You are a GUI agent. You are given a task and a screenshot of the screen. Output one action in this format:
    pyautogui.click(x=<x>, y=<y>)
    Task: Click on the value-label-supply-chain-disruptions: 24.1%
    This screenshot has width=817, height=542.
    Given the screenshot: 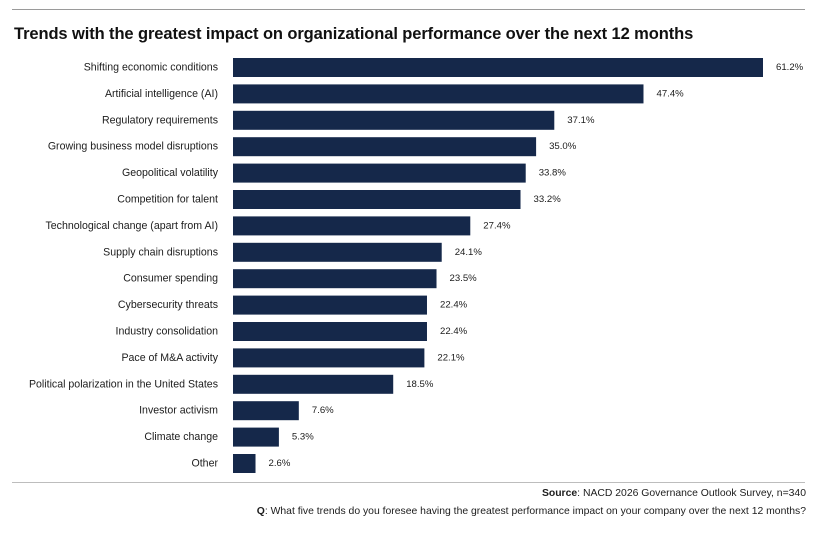 What is the action you would take?
    pyautogui.click(x=469, y=252)
    